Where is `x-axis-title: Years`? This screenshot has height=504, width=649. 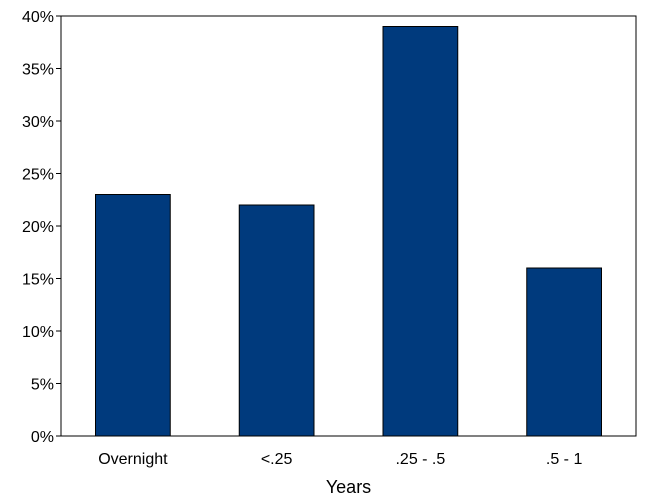
x-axis-title: Years is located at coordinates (348, 487).